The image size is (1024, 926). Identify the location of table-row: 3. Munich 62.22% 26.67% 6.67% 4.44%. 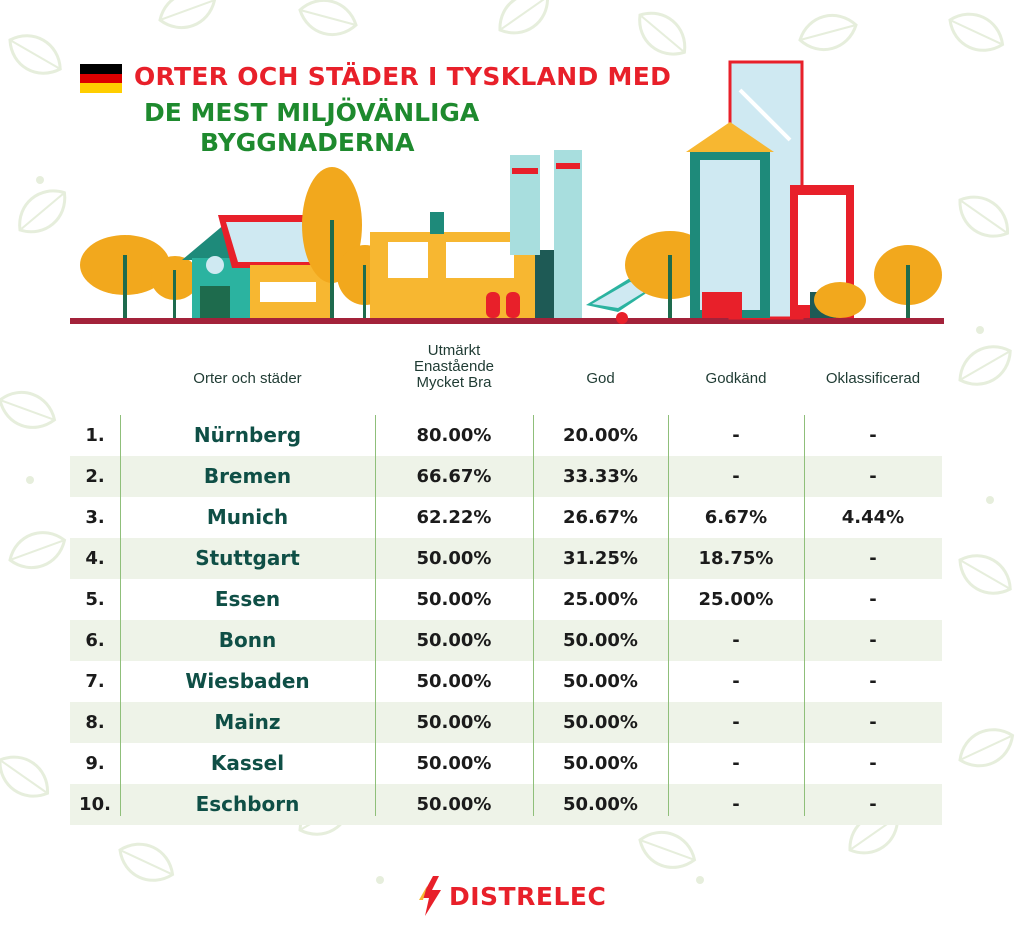
(506, 517).